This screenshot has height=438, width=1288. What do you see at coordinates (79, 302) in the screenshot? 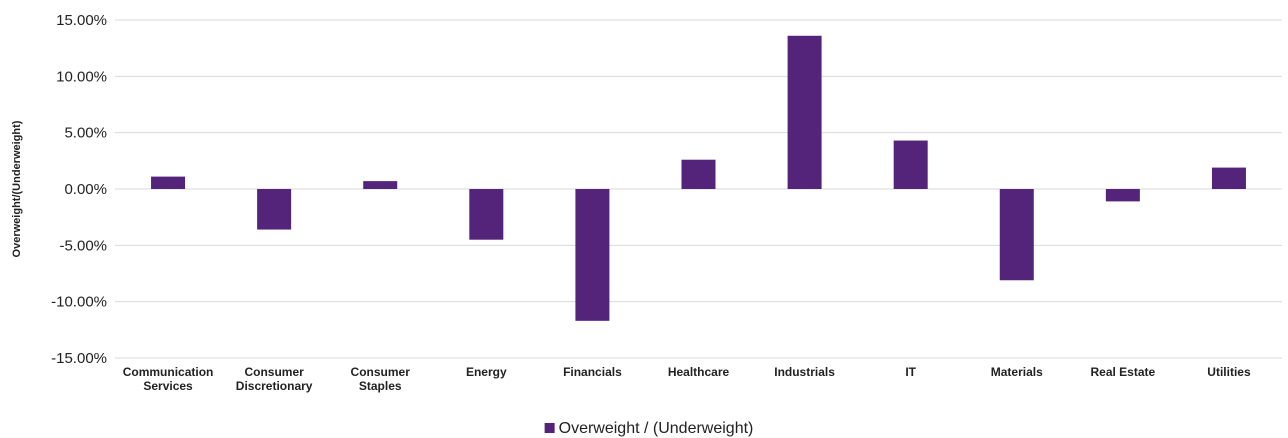
I see `y-tick-label: -10.00%` at bounding box center [79, 302].